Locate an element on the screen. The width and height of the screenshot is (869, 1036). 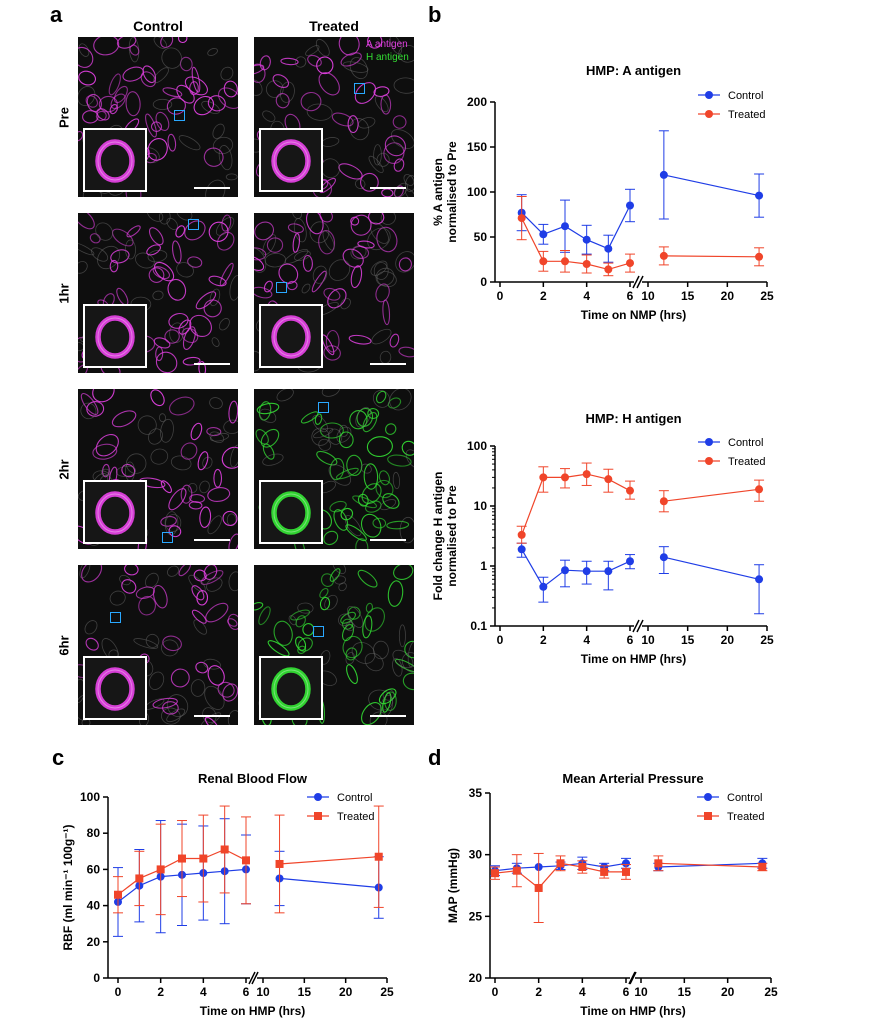
y-tick-label: 20 is located at coordinates (94, 942).